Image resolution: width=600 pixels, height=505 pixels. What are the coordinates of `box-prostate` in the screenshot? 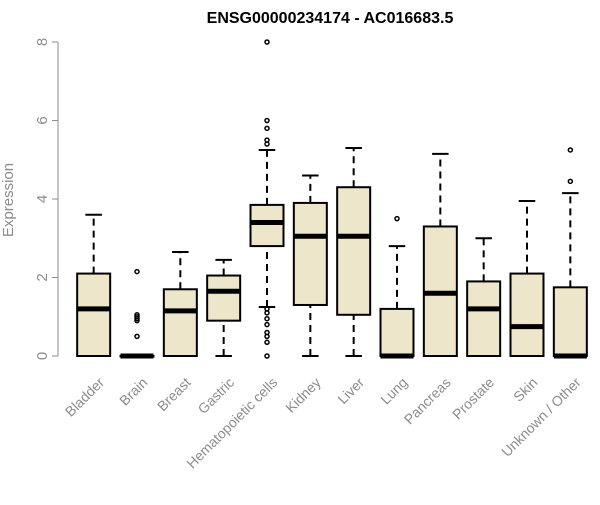 It's located at (484, 297).